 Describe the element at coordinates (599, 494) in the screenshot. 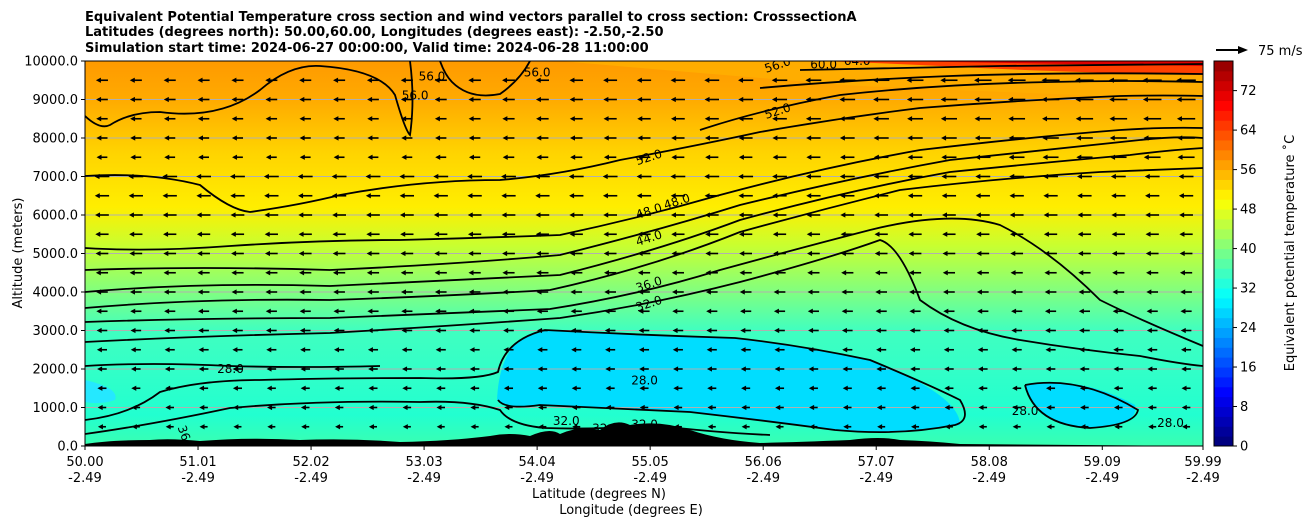

I see `x-axis-label-latitude: Latitude (degrees N)` at that location.